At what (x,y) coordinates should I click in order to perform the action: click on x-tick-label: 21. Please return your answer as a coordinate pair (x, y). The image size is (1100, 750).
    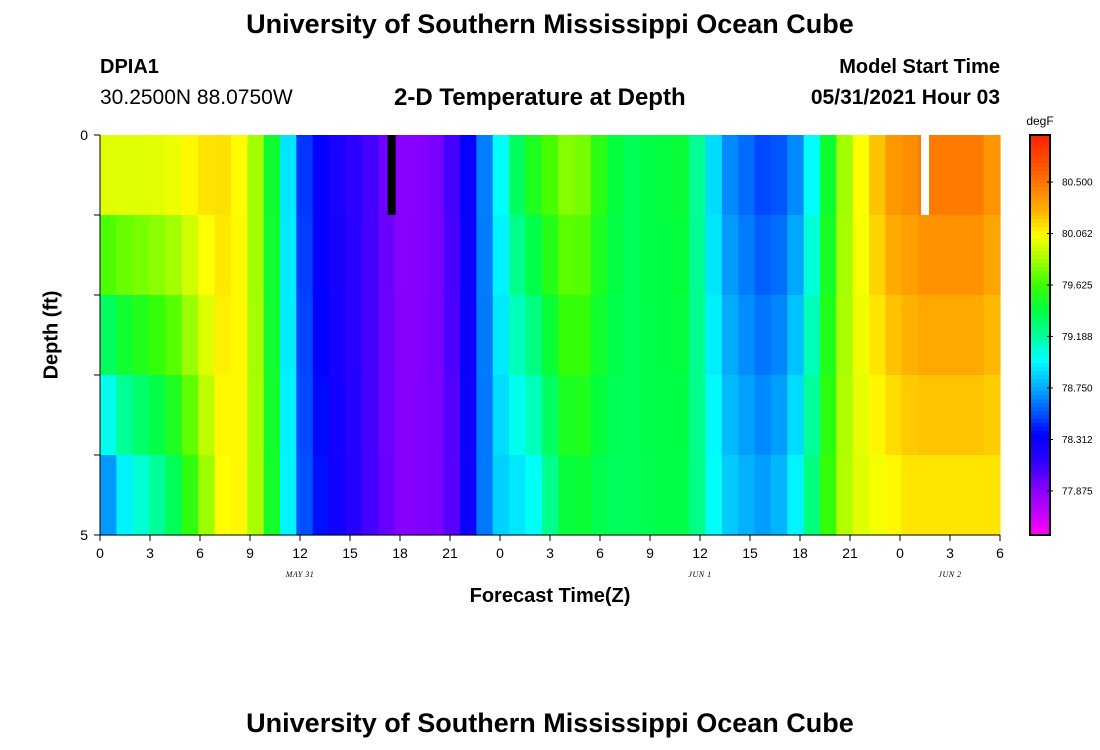
    Looking at the image, I should click on (850, 553).